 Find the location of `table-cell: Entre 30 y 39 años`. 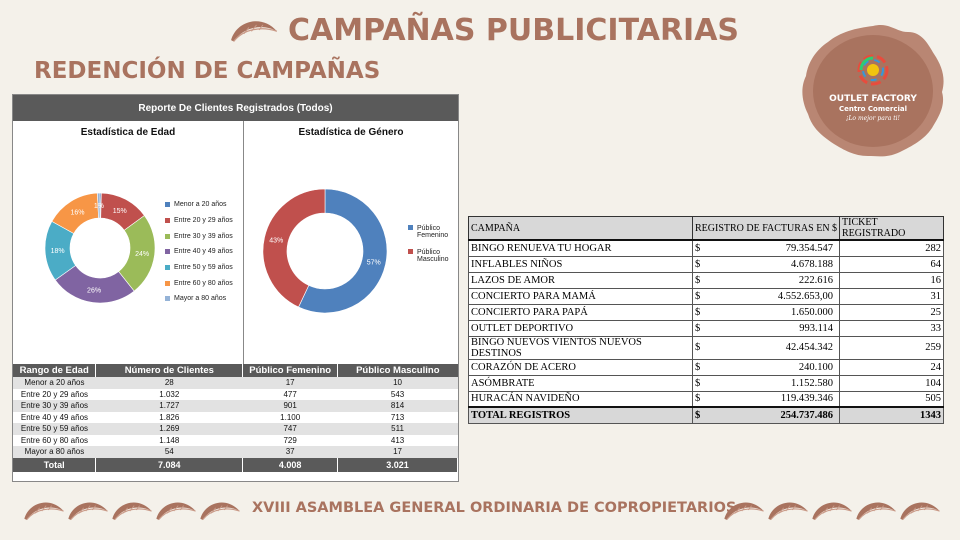

table-cell: Entre 30 y 39 años is located at coordinates (54, 406).